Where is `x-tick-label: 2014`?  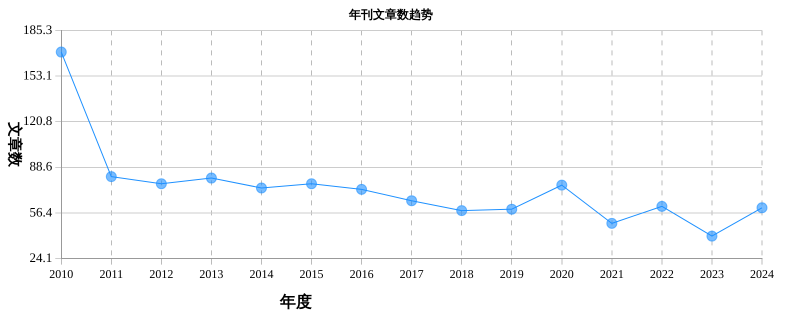 x-tick-label: 2014 is located at coordinates (261, 273).